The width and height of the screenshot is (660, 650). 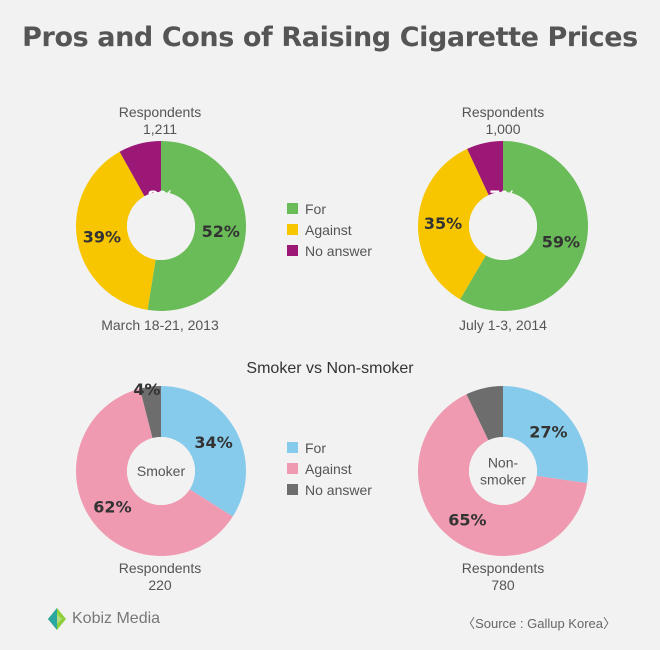 What do you see at coordinates (548, 432) in the screenshot?
I see `data-label-for: 27%` at bounding box center [548, 432].